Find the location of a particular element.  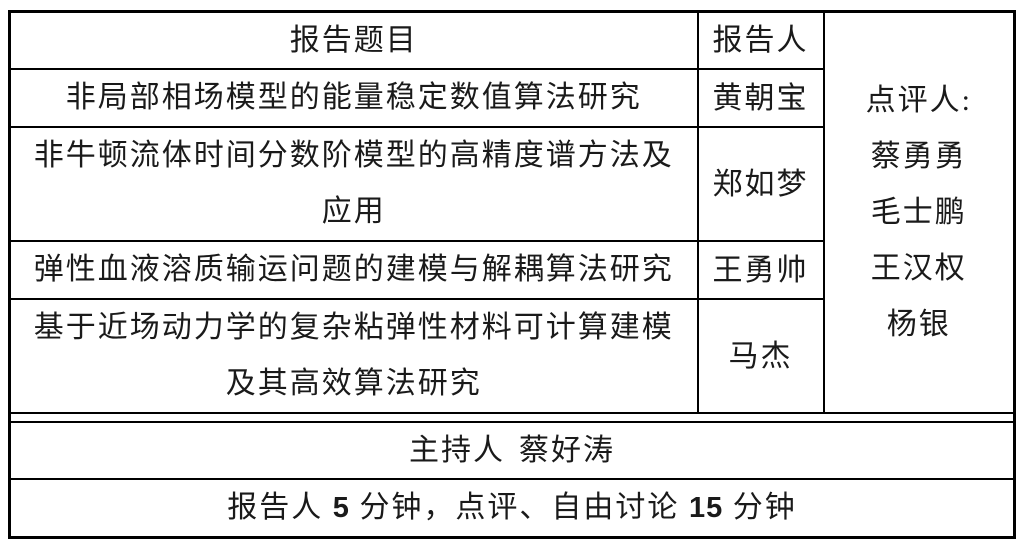

reviewer-name: 蔡勇勇 is located at coordinates (919, 157).